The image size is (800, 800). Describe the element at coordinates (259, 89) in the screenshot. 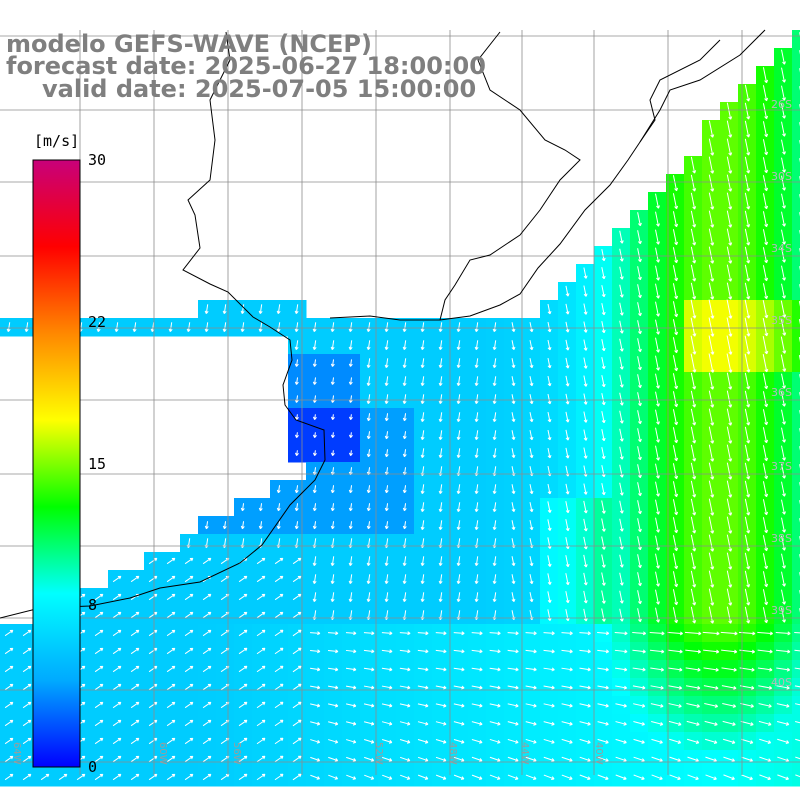

I see `valid-date: valid date: 2025-07-05 15:00:00` at that location.